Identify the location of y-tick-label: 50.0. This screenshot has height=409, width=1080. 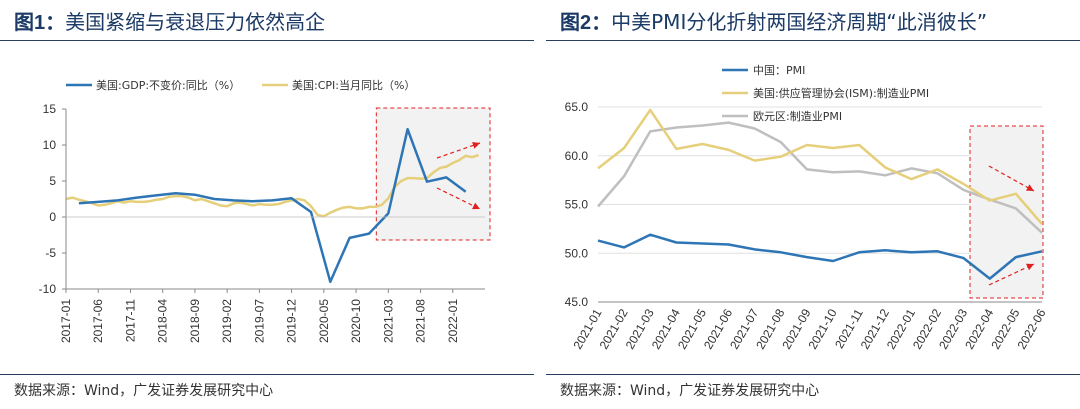
(577, 253).